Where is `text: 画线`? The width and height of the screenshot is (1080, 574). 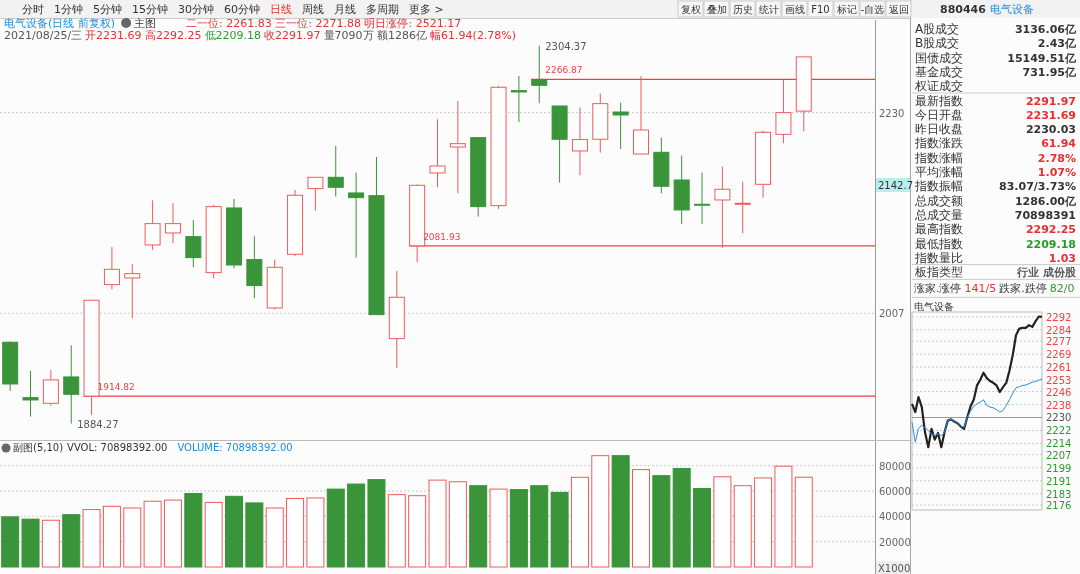 text: 画线 is located at coordinates (794, 9).